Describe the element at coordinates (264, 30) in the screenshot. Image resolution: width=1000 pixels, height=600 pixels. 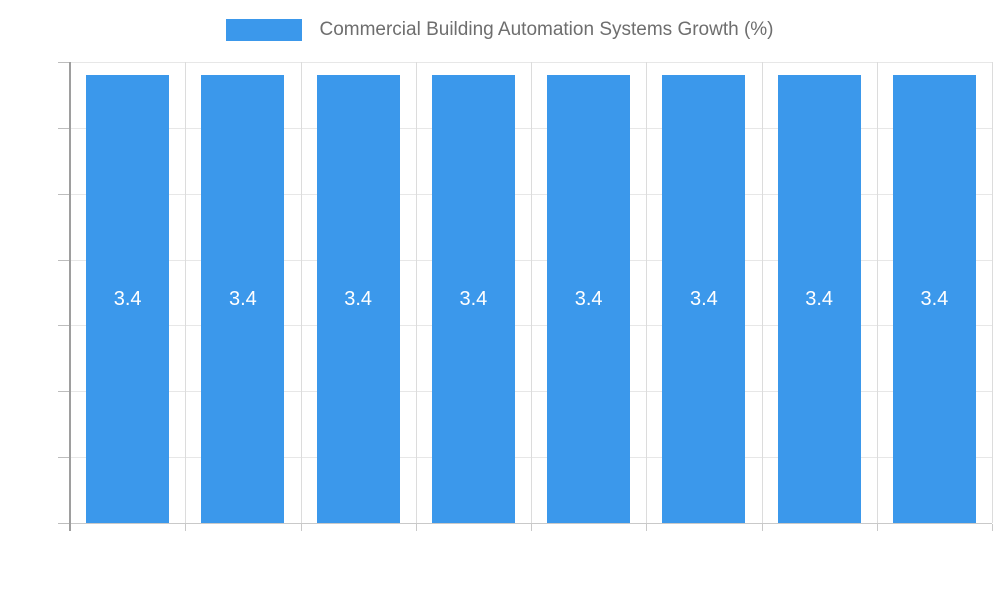
I see `legend-swatch` at that location.